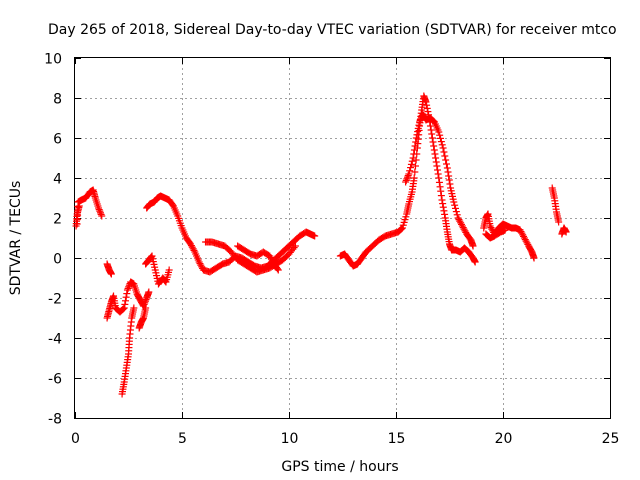  What do you see at coordinates (339, 467) in the screenshot?
I see `x-axis-title: GPS time / hours` at bounding box center [339, 467].